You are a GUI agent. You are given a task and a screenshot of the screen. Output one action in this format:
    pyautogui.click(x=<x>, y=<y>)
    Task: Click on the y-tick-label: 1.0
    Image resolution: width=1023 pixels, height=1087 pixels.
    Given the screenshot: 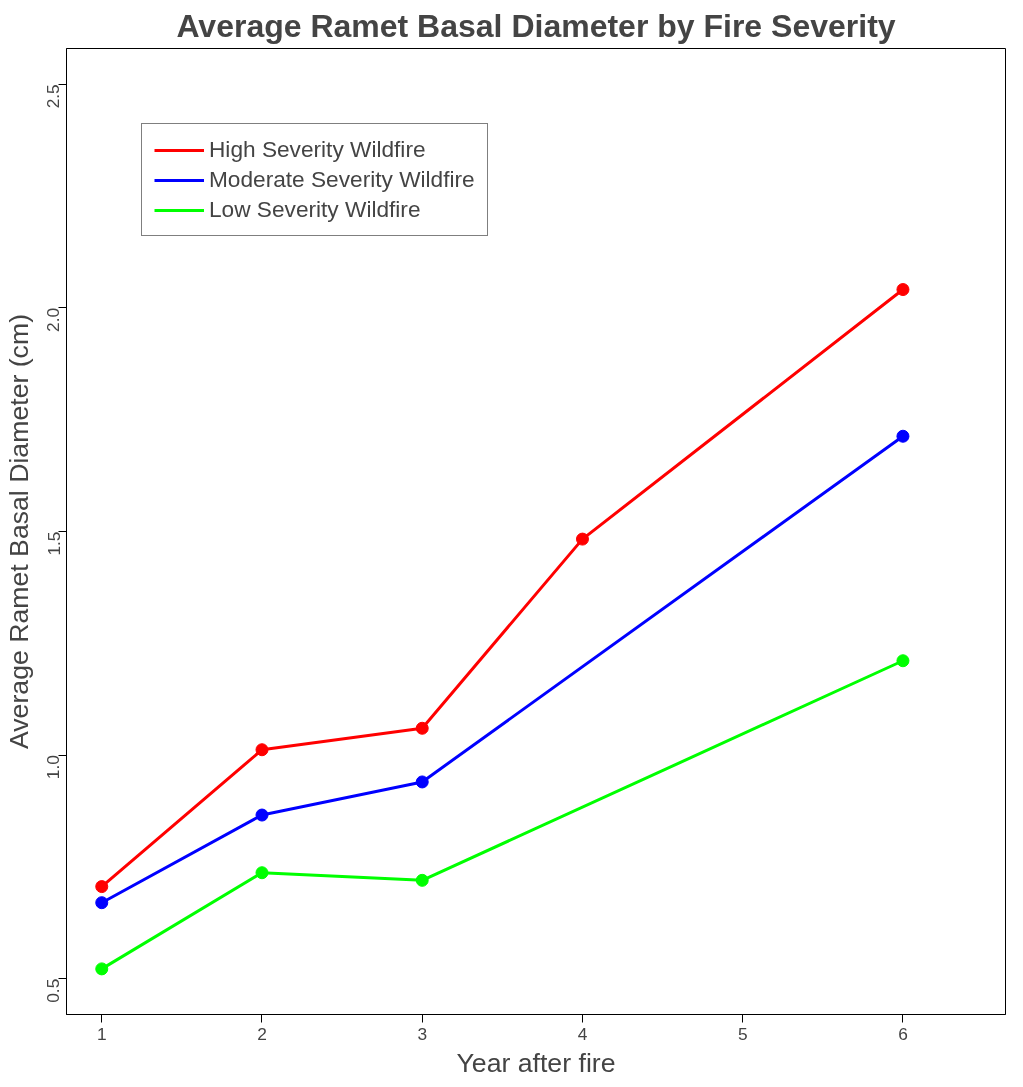 What is the action you would take?
    pyautogui.click(x=53, y=767)
    